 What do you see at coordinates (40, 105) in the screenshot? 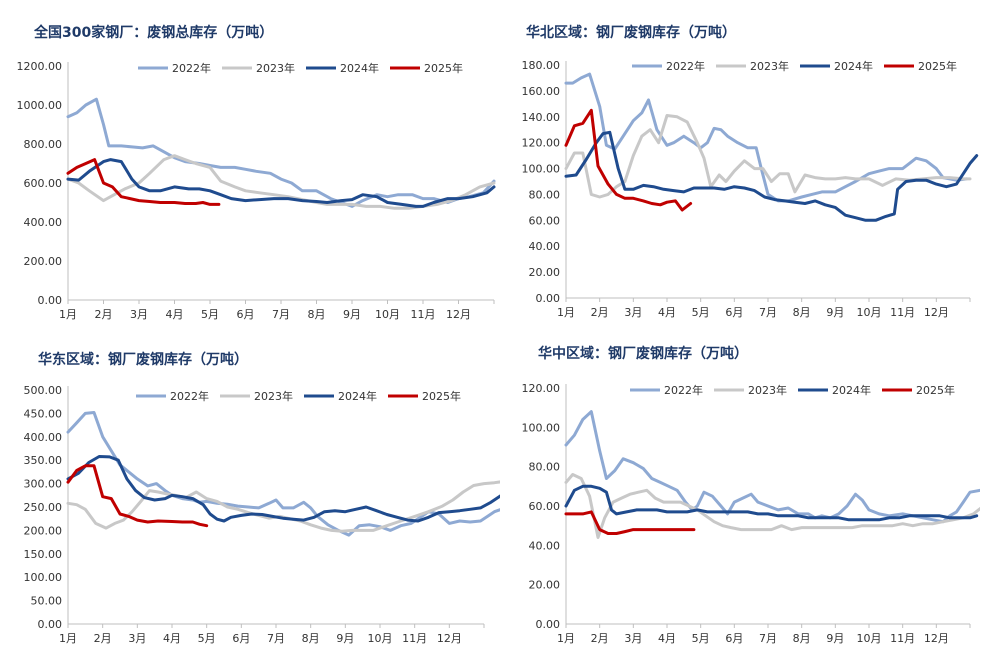
I see `y-tick-label: 1000.00` at bounding box center [40, 105].